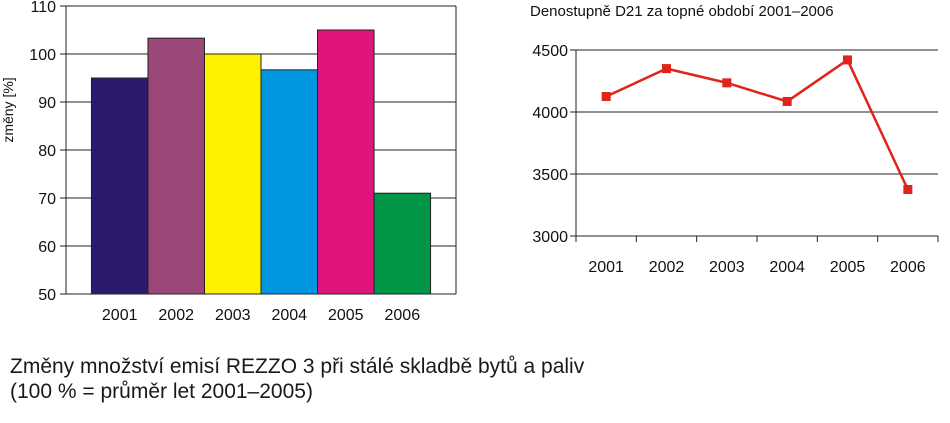 The width and height of the screenshot is (950, 423). Describe the element at coordinates (47, 199) in the screenshot. I see `bar-chart-y-tick-label: 70` at that location.